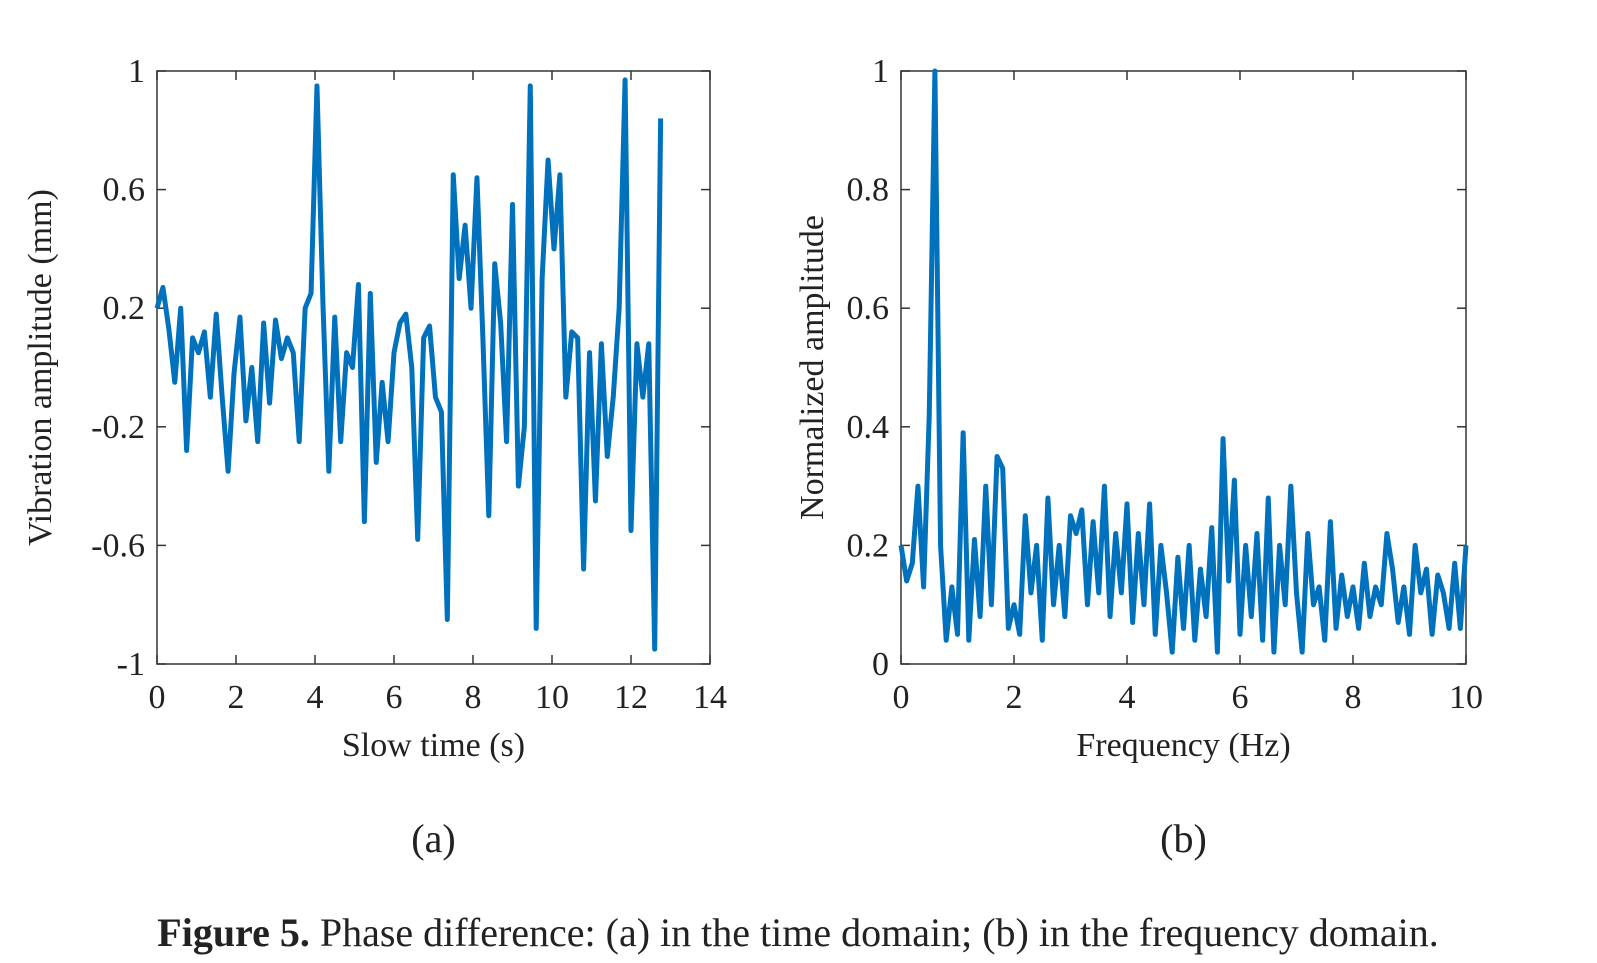 The image size is (1597, 963). What do you see at coordinates (812, 367) in the screenshot?
I see `y-axis-label: Normalized amplitude` at bounding box center [812, 367].